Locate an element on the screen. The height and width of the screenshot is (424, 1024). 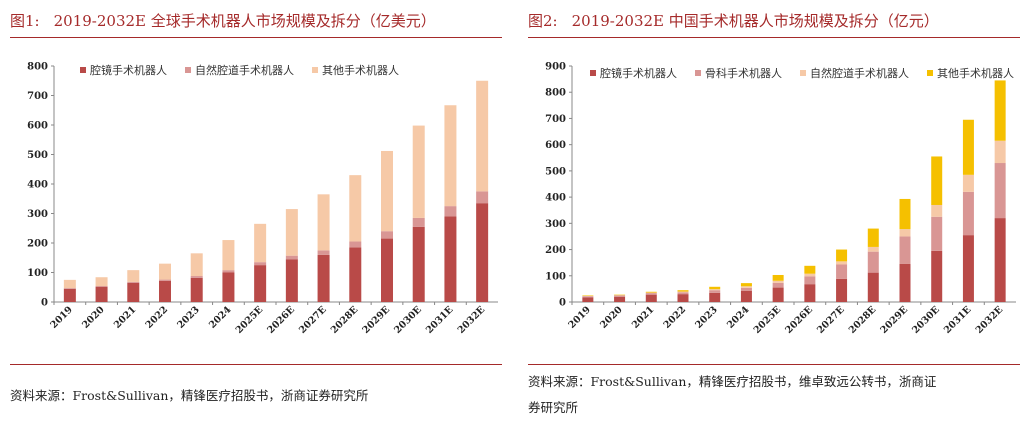
legend-label: 骨科手术机器人 is located at coordinates (743, 73).